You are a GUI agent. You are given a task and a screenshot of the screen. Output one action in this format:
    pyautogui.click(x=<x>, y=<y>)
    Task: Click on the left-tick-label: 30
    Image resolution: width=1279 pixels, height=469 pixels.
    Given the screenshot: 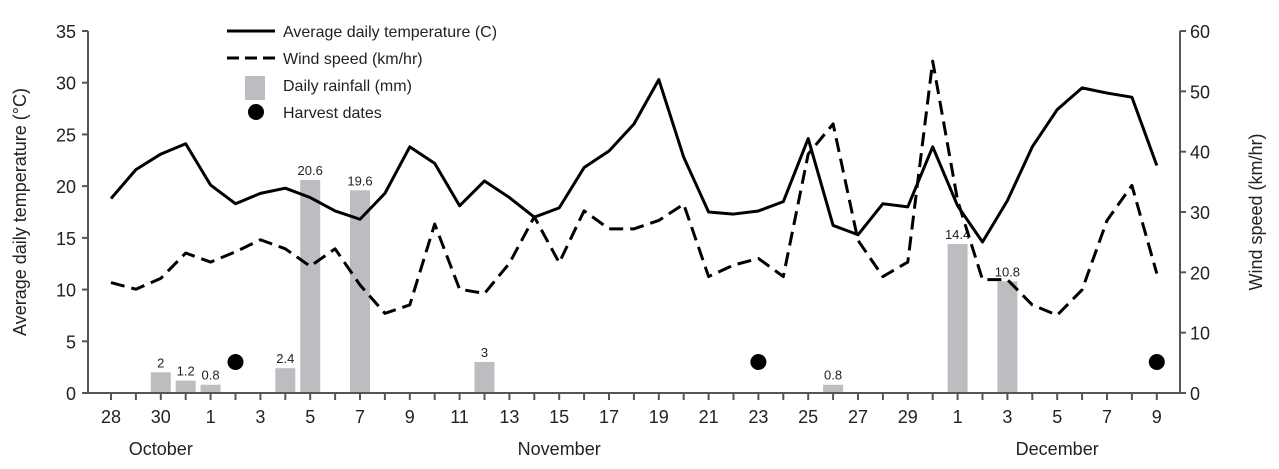 What is the action you would take?
    pyautogui.click(x=66, y=84)
    